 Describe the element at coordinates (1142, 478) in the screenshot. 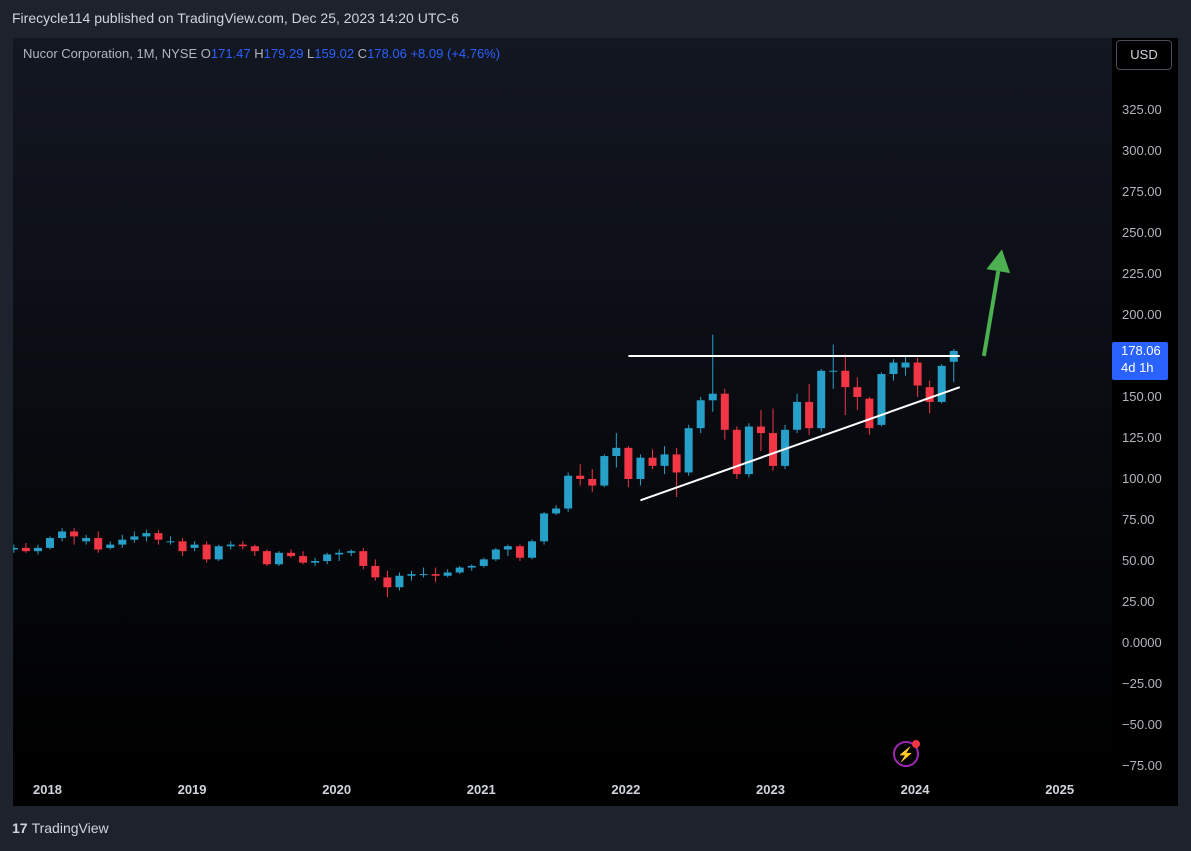

I see `y-tick-label: 100.00` at that location.